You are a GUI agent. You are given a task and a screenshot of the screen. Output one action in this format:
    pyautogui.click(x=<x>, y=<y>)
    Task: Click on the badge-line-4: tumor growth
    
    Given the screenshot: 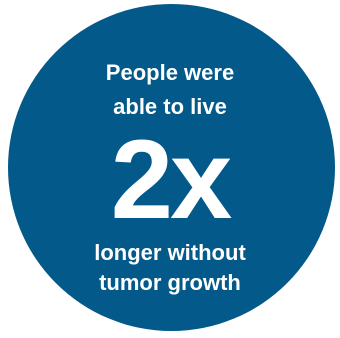 What is the action you would take?
    pyautogui.click(x=170, y=282)
    